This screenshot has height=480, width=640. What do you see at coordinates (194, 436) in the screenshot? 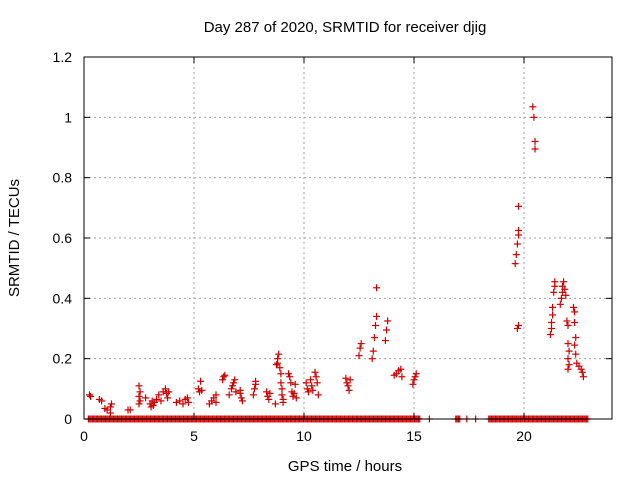
I see `x-tick-label: 5` at bounding box center [194, 436].